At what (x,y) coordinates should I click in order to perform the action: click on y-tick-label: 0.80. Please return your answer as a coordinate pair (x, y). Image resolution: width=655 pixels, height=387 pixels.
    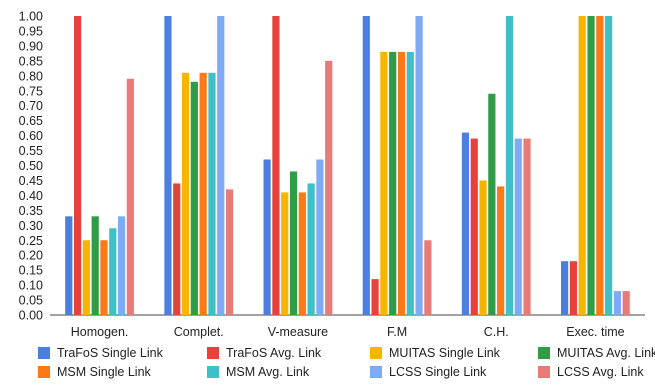
    Looking at the image, I should click on (31, 76).